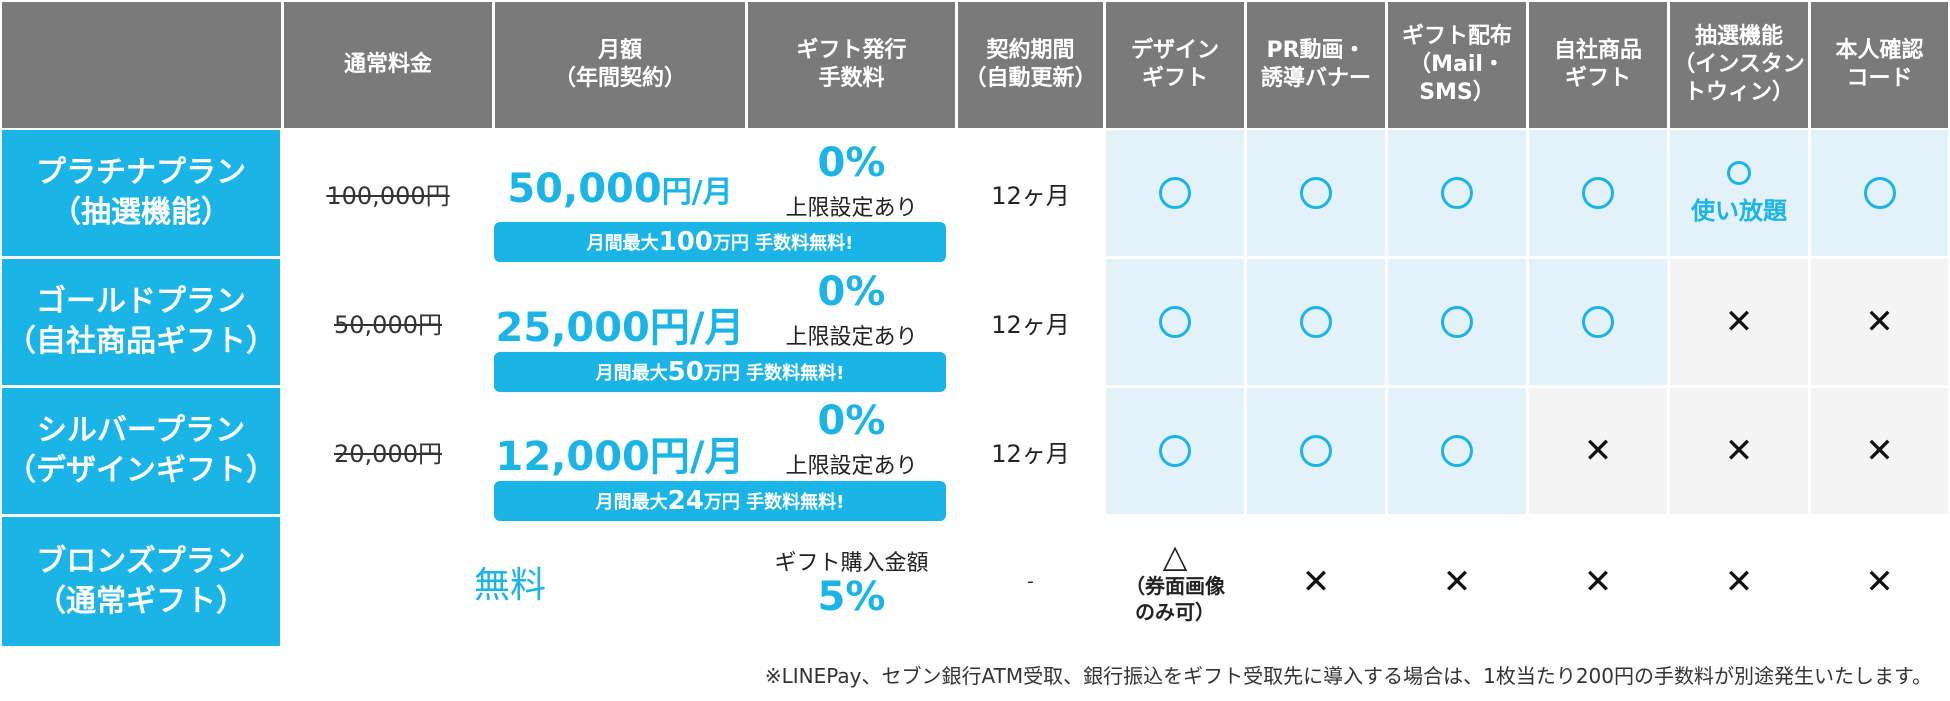 The width and height of the screenshot is (1950, 701). I want to click on gift-fee-note-gold: 上限設定あり, so click(851, 337).